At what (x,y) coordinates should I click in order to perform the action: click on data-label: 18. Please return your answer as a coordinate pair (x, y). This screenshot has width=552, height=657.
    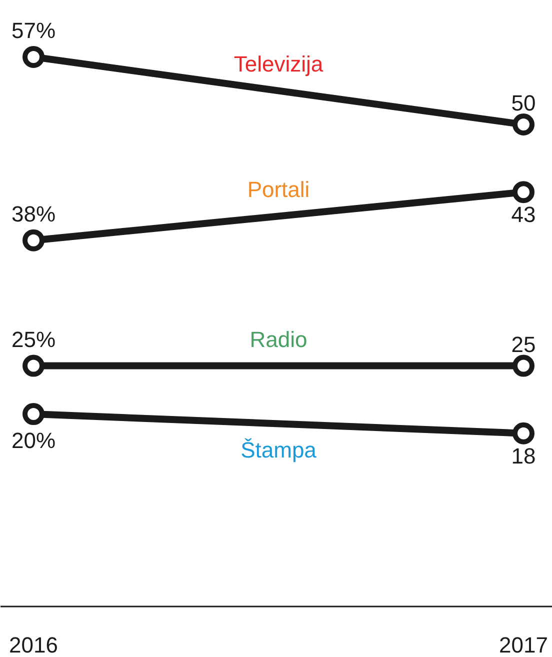
    Looking at the image, I should click on (523, 455).